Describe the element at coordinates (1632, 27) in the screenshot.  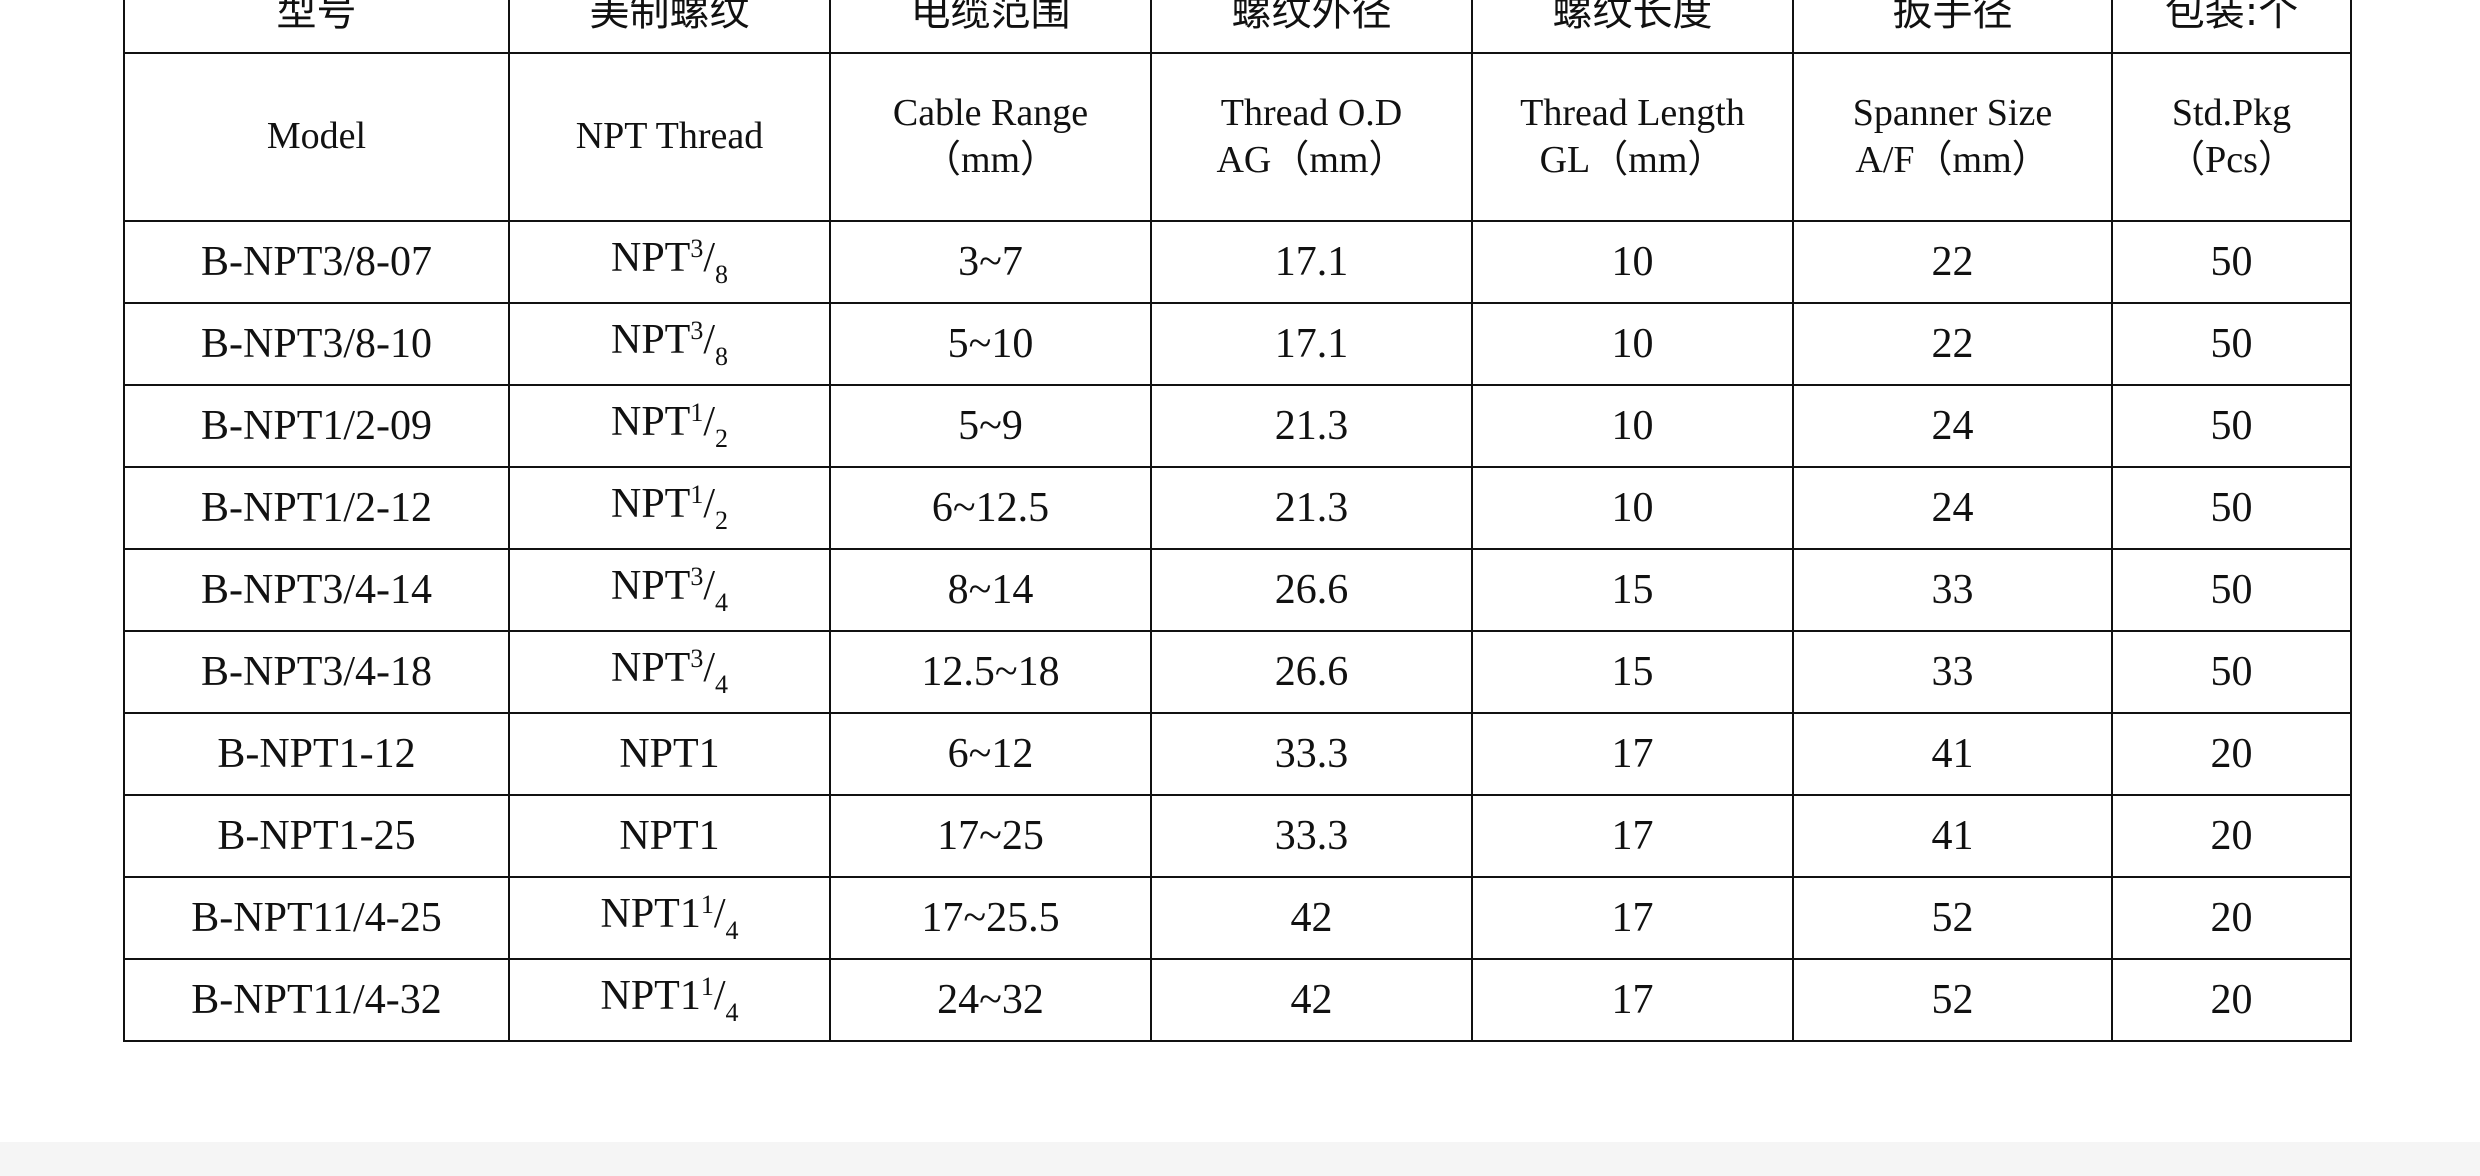
I see `header-cell: 螺纹长度` at that location.